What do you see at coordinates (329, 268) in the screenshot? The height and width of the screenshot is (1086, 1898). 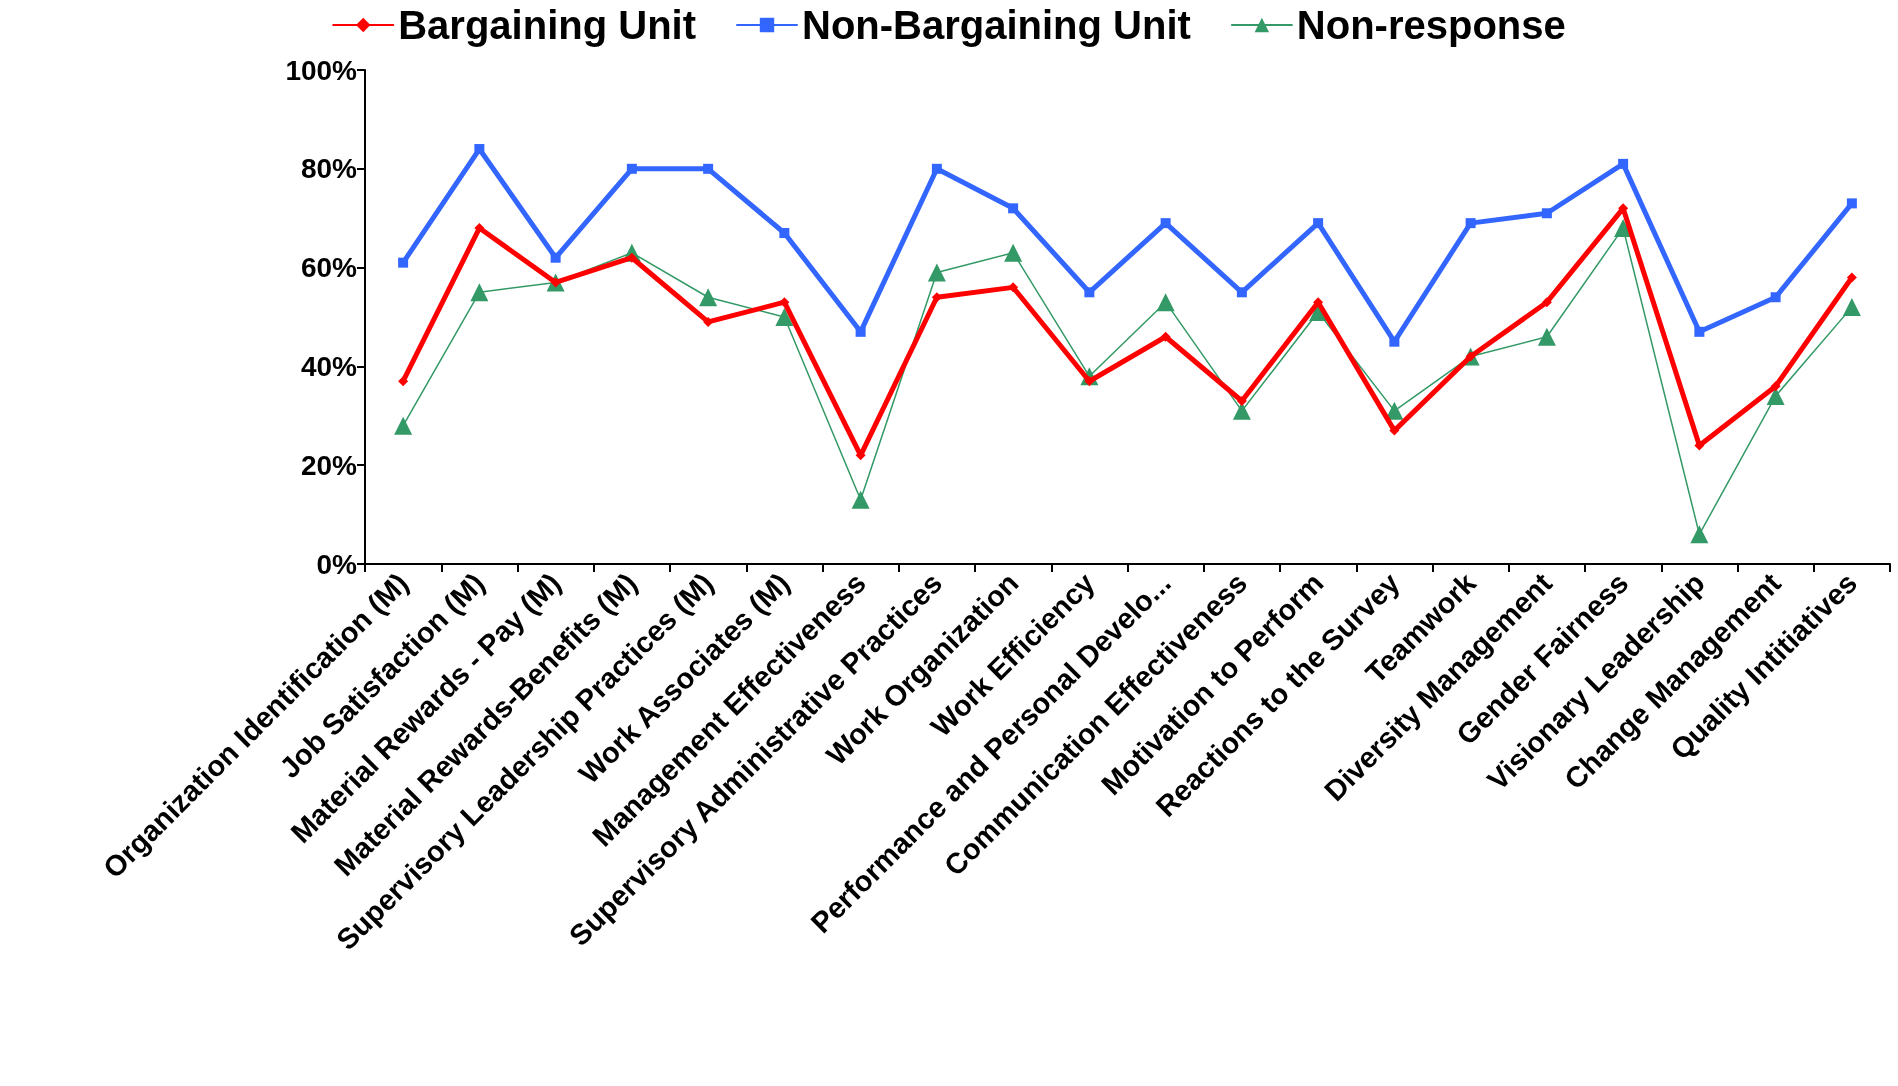 I see `y-tick-label: 60%` at bounding box center [329, 268].